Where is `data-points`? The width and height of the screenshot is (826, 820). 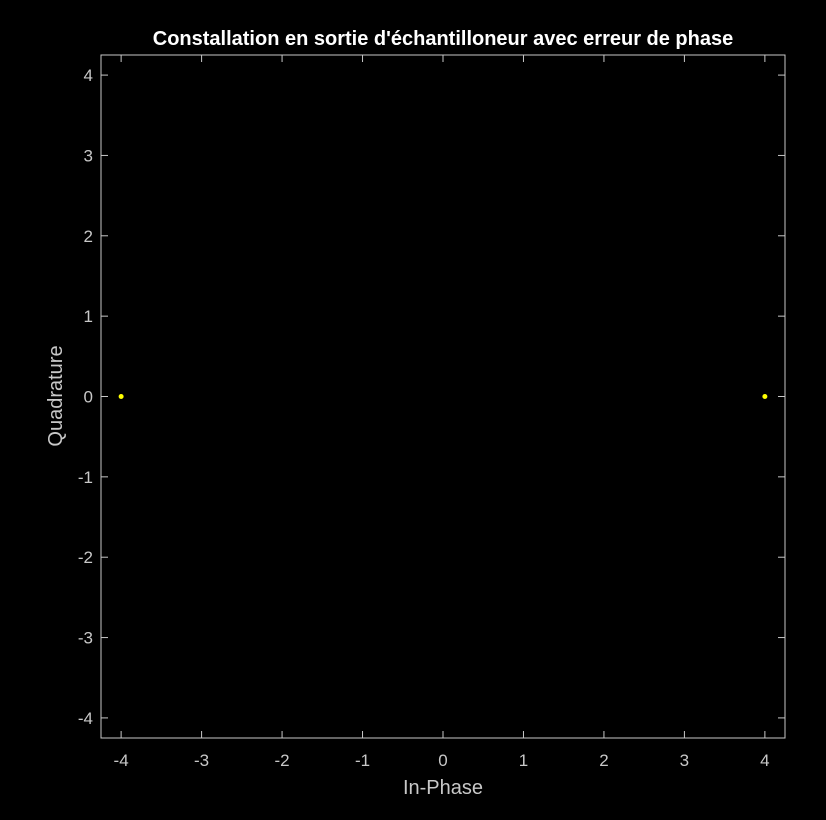 data-points is located at coordinates (443, 396).